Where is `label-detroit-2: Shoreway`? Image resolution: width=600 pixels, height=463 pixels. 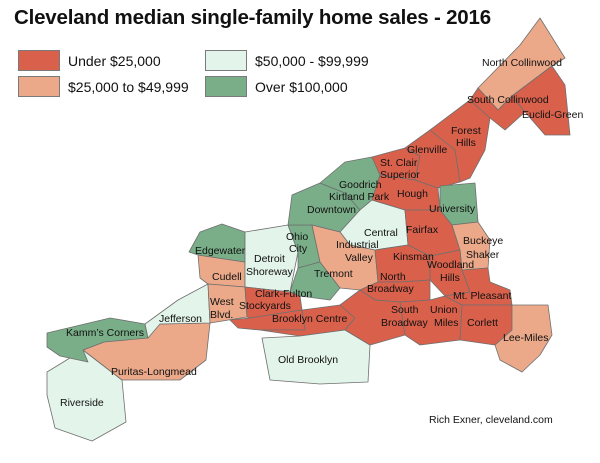 label-detroit-2: Shoreway is located at coordinates (269, 272).